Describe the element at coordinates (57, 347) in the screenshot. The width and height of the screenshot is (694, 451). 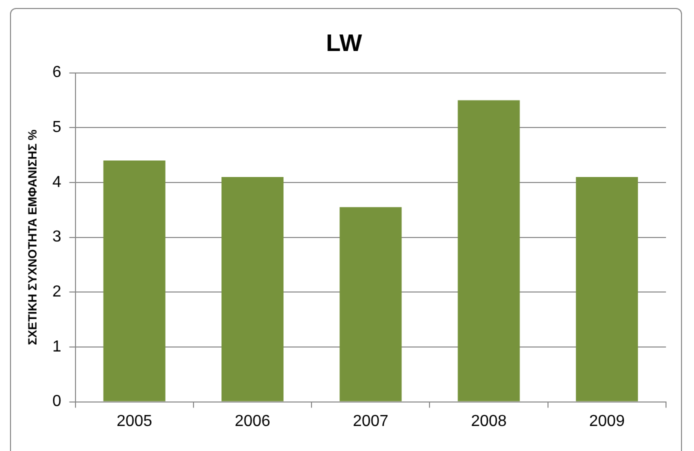
I see `y-tick-label: 1` at that location.